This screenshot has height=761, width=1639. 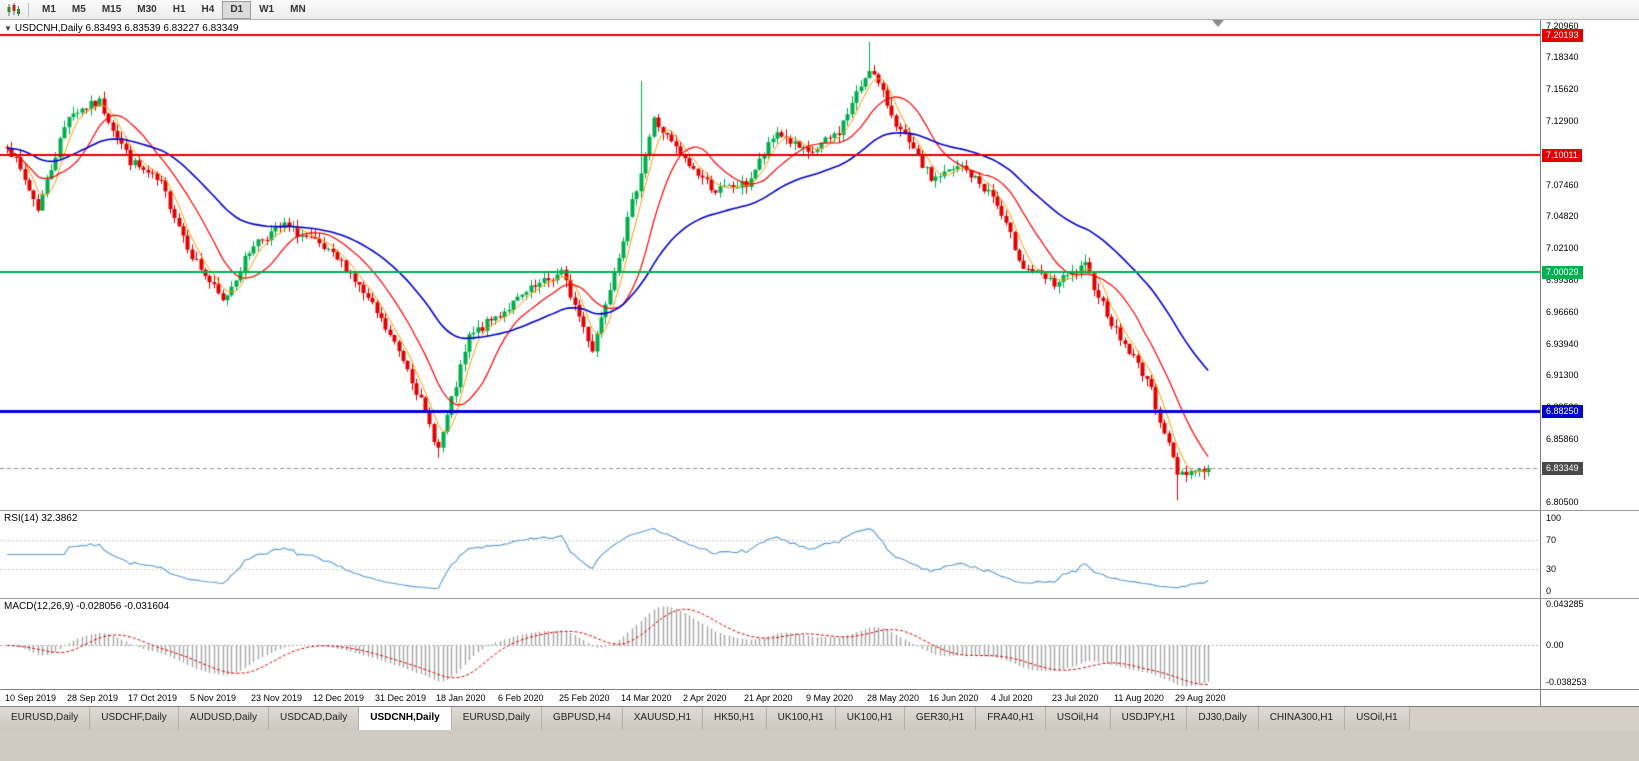 What do you see at coordinates (584, 698) in the screenshot?
I see `date-label: 25 Feb 2020` at bounding box center [584, 698].